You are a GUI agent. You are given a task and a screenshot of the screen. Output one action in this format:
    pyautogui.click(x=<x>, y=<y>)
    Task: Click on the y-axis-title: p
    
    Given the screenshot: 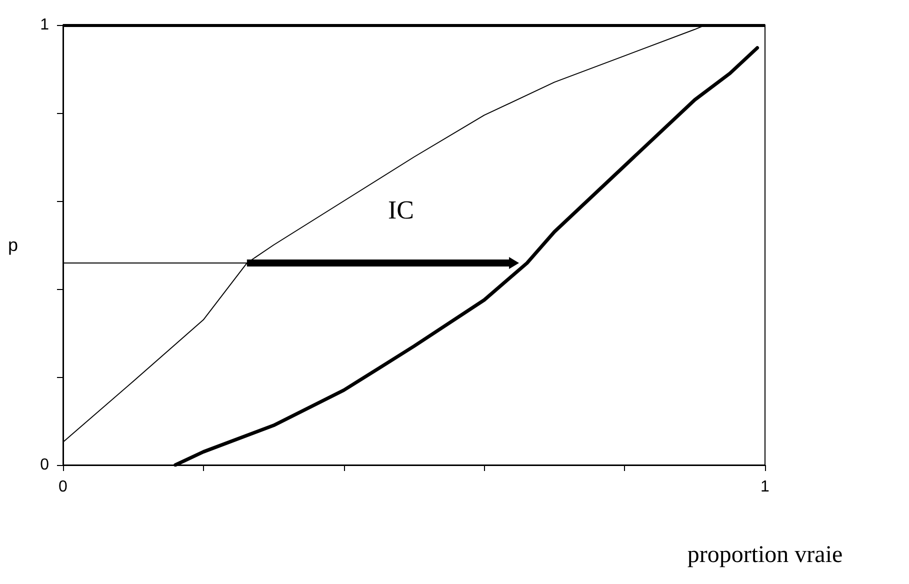 What is the action you would take?
    pyautogui.click(x=13, y=245)
    